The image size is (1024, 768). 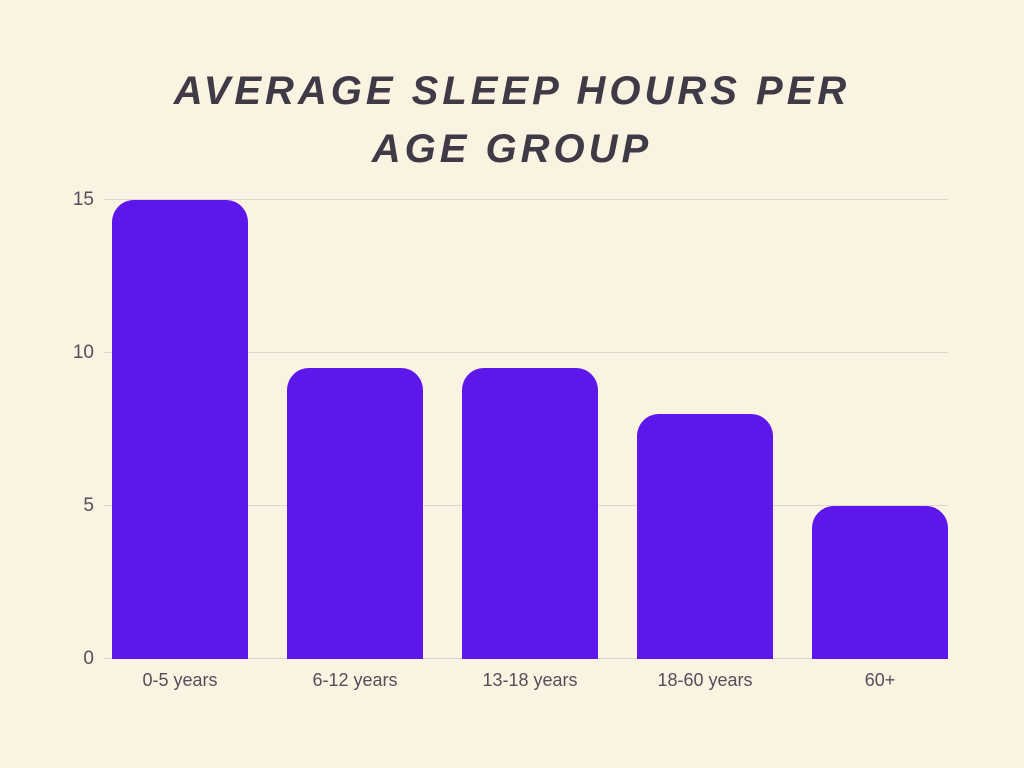 I want to click on x-axis-label: 13-18 years, so click(x=530, y=680).